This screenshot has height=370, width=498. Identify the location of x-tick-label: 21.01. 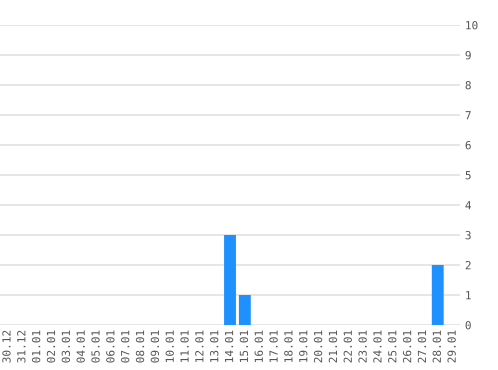
(333, 346).